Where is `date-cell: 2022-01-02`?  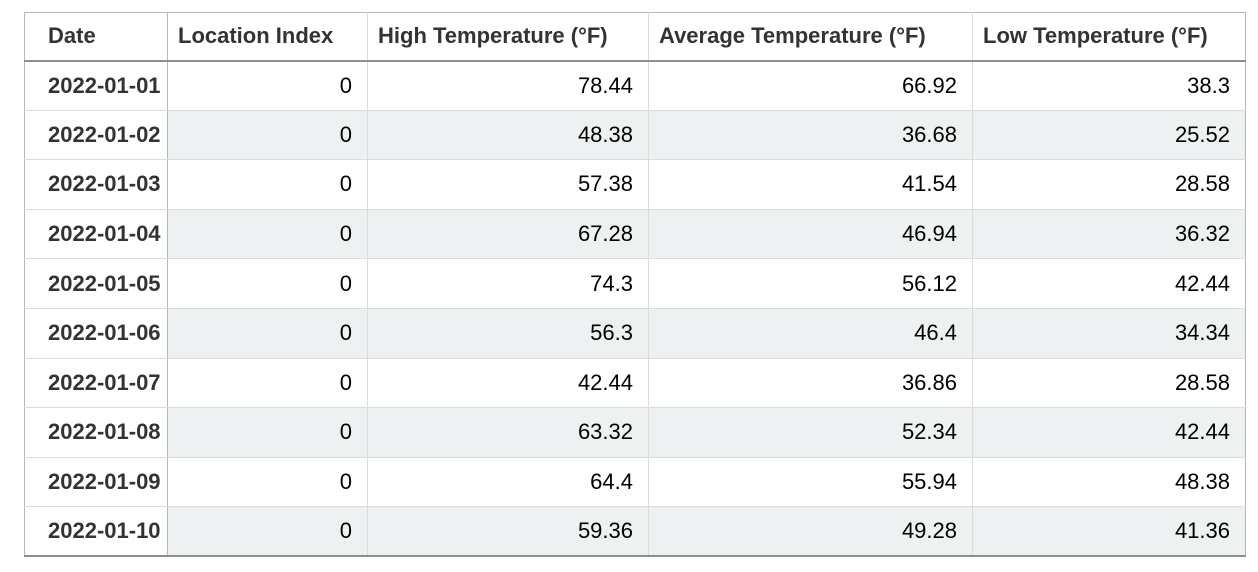
date-cell: 2022-01-02 is located at coordinates (96, 135).